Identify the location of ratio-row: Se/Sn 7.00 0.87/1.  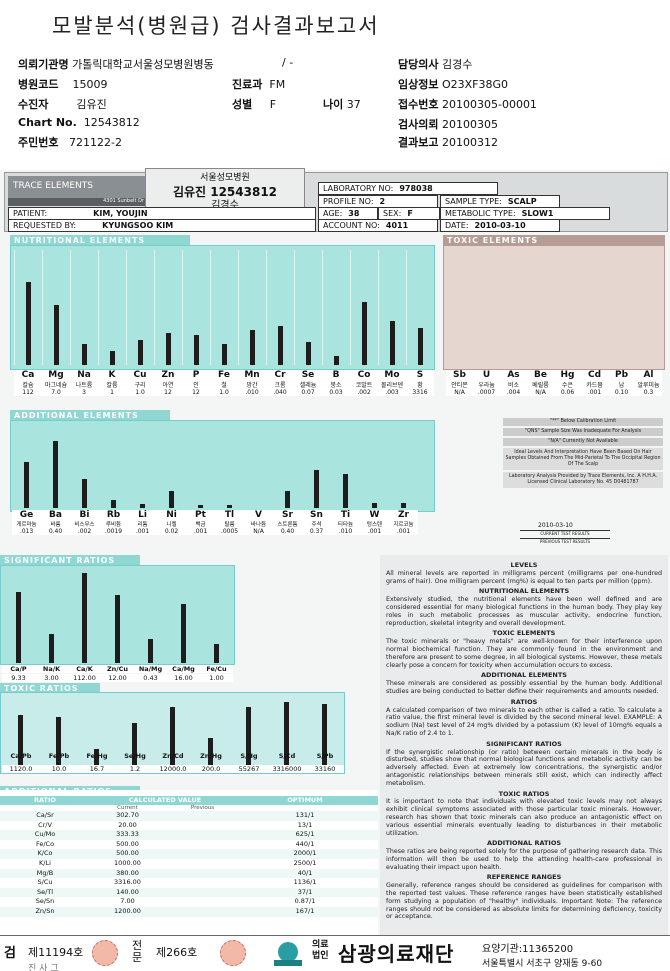
(189, 902).